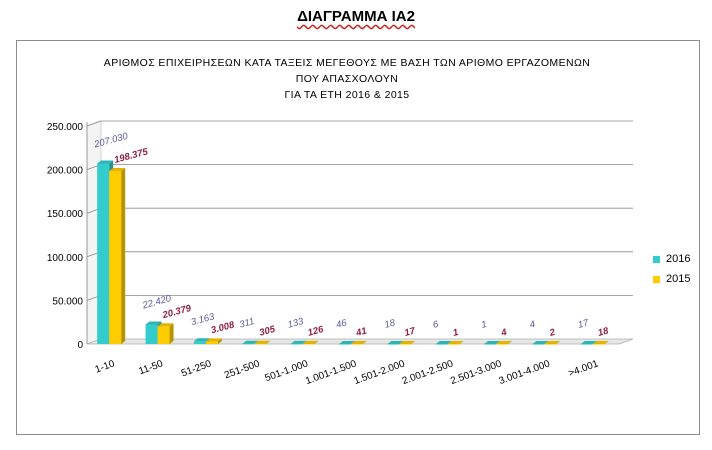  What do you see at coordinates (65, 258) in the screenshot?
I see `y-tick-label: 100.000` at bounding box center [65, 258].